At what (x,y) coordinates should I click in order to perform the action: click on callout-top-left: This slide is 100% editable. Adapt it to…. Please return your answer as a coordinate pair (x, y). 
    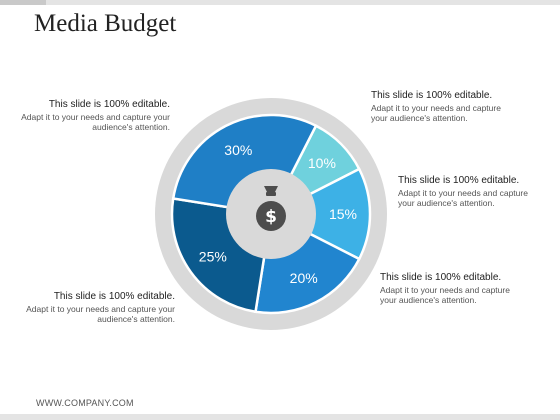
    Looking at the image, I should click on (95, 115).